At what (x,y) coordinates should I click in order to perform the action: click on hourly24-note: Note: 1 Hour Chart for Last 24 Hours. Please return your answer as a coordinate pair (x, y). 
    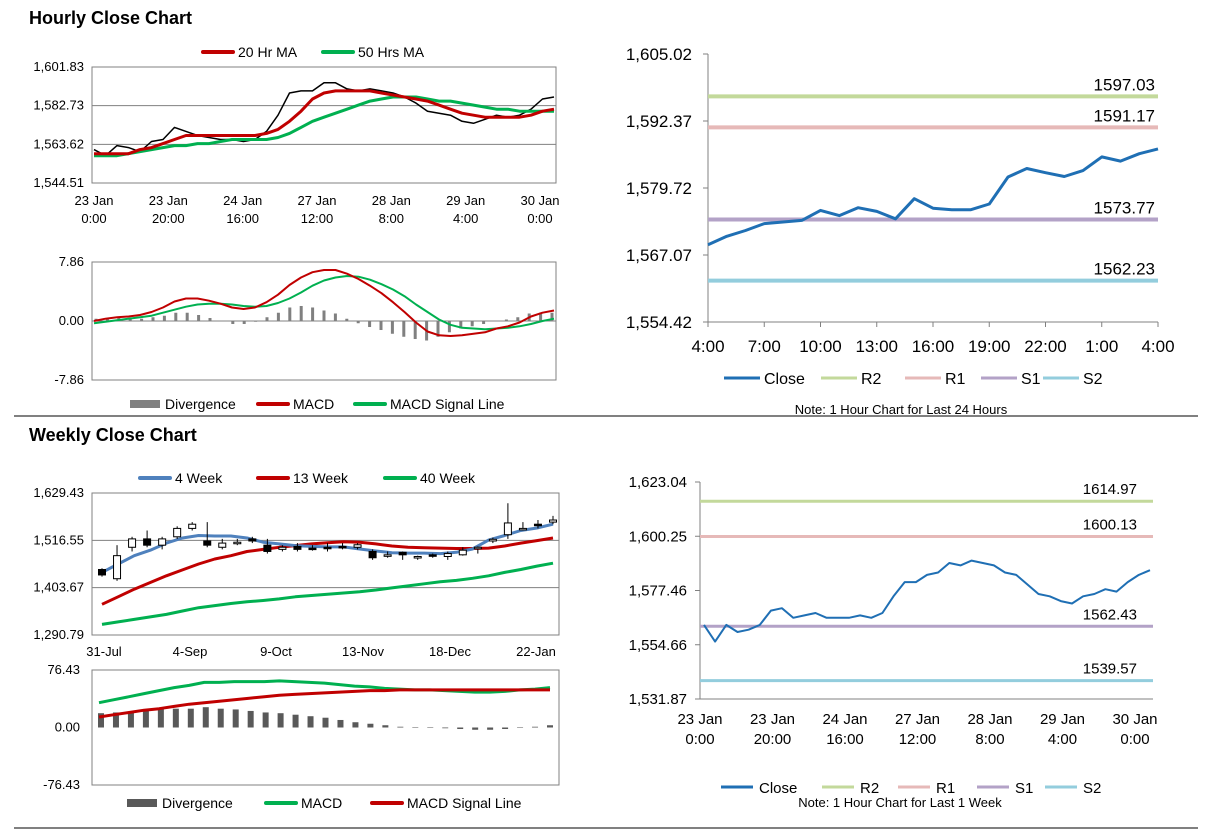
    Looking at the image, I should click on (901, 409).